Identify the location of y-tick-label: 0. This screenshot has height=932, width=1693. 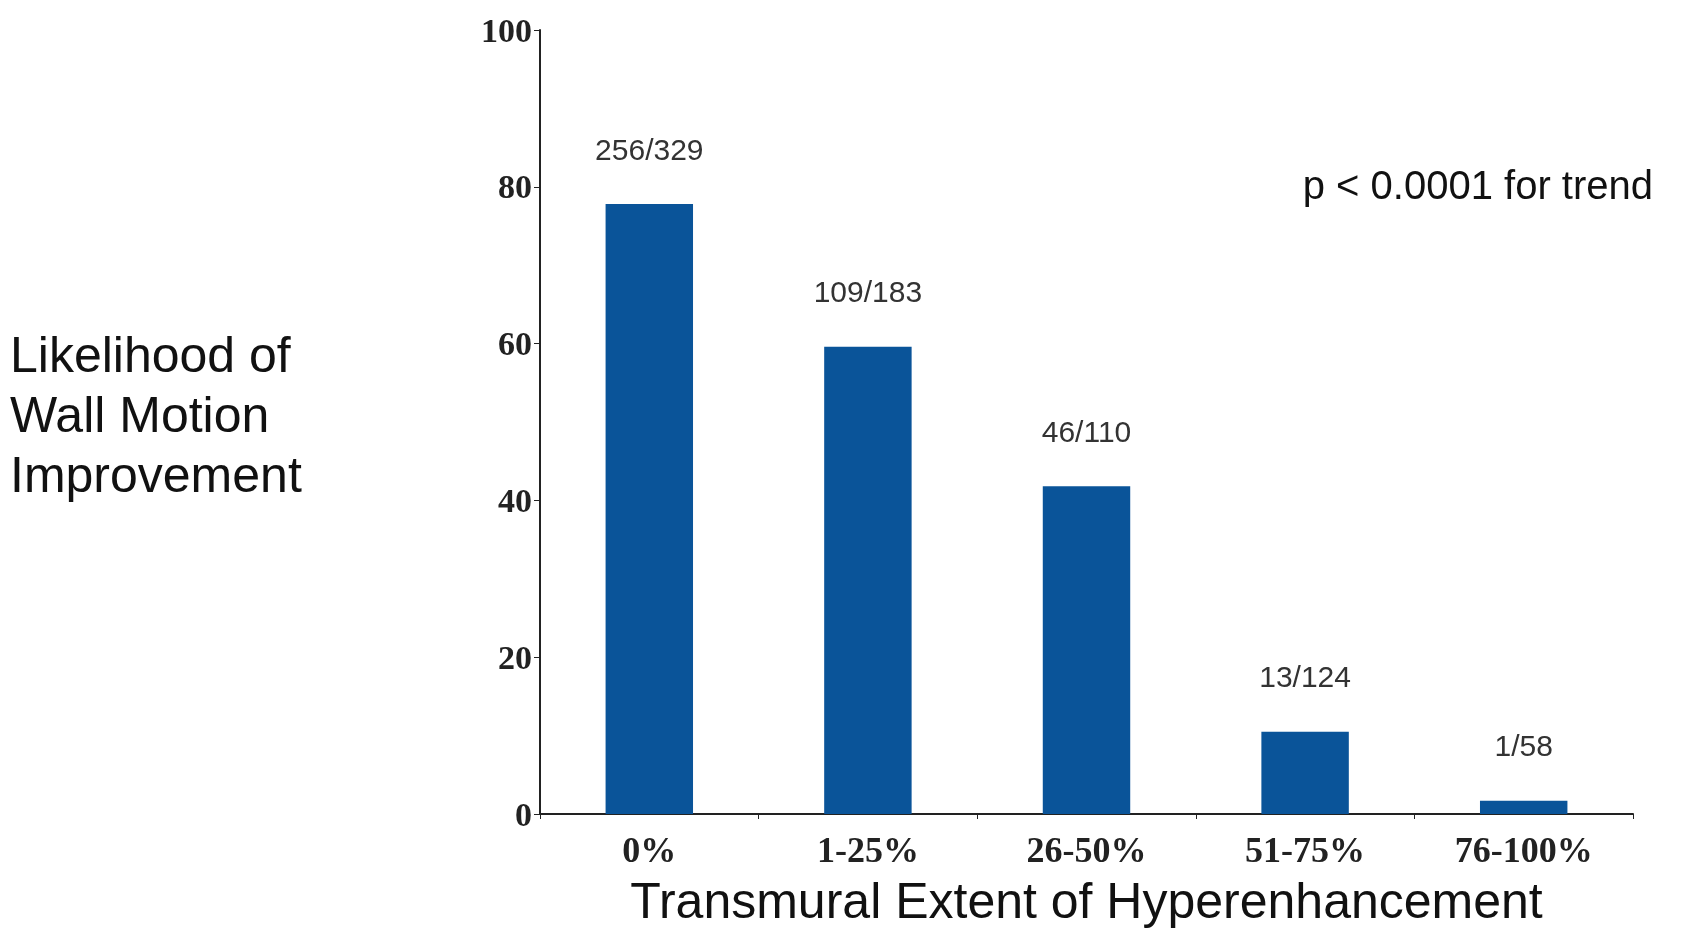
(523, 814).